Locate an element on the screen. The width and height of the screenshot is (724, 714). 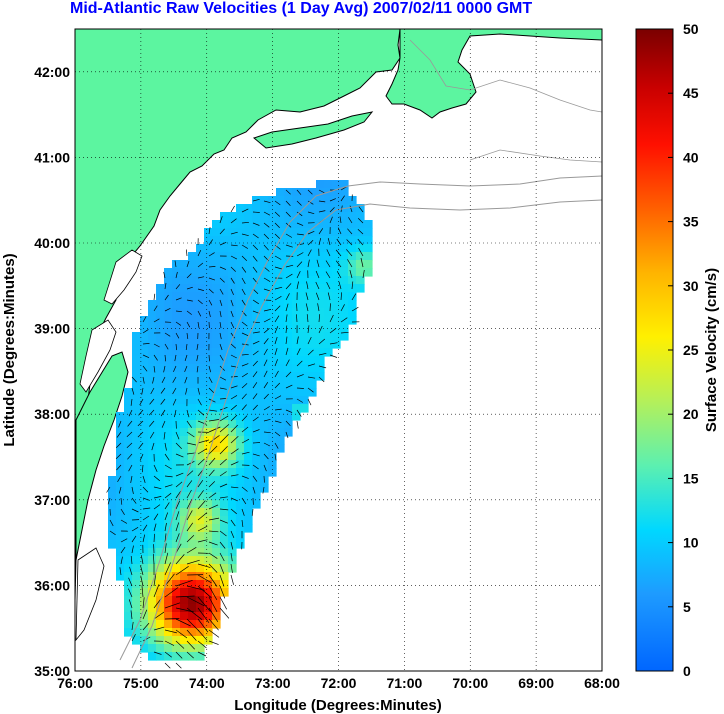
lat-tick-label: 41:00 is located at coordinates (52, 157).